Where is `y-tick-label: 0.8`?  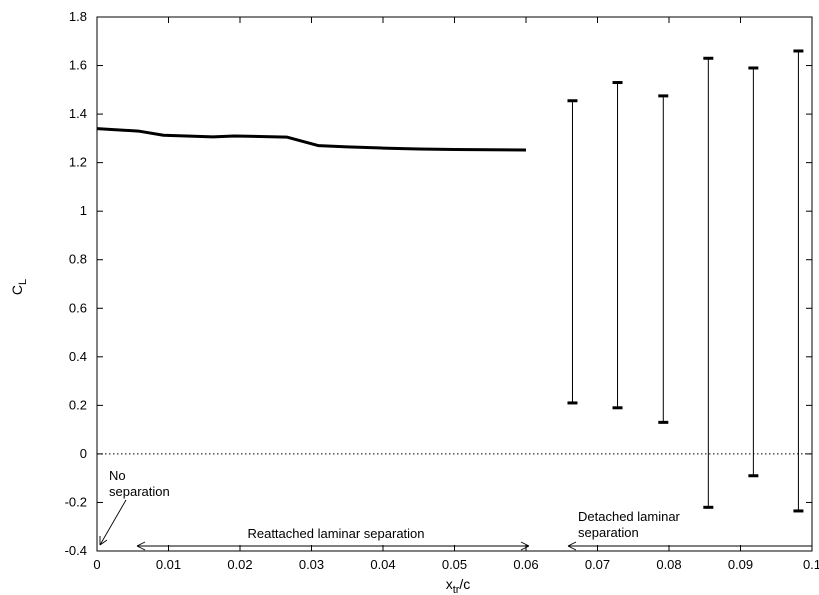 y-tick-label: 0.8 is located at coordinates (78, 259).